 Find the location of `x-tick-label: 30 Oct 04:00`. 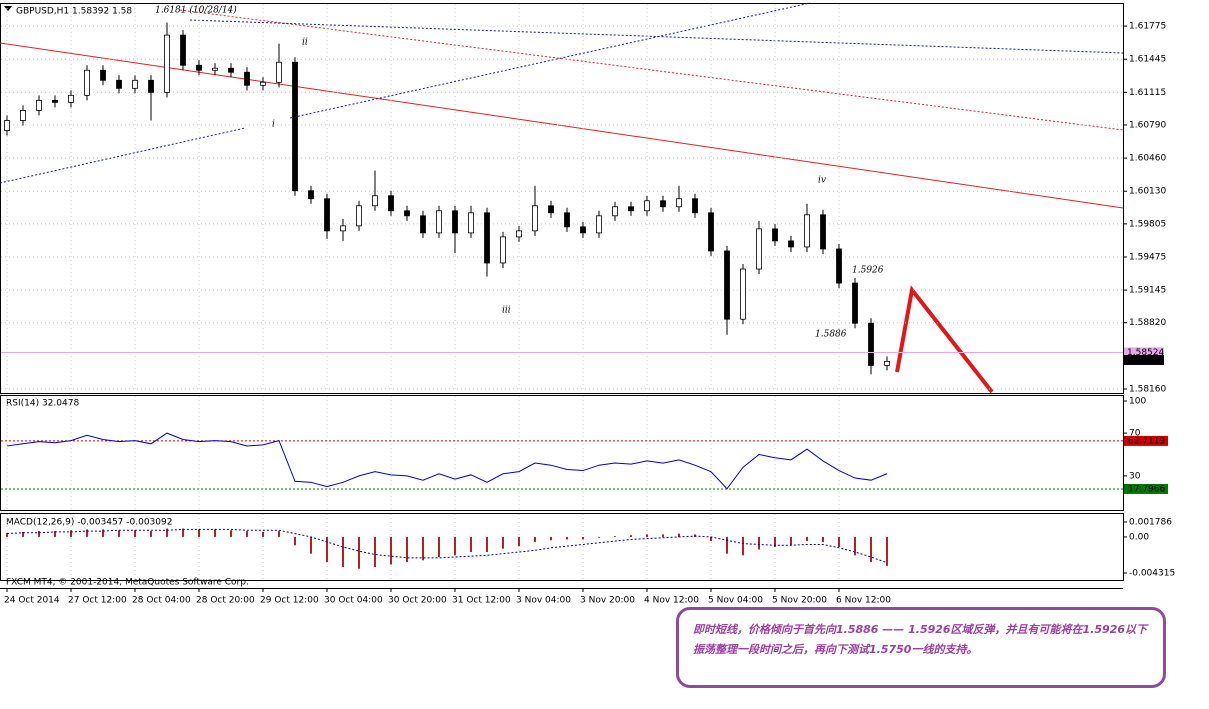

x-tick-label: 30 Oct 04:00 is located at coordinates (353, 601).